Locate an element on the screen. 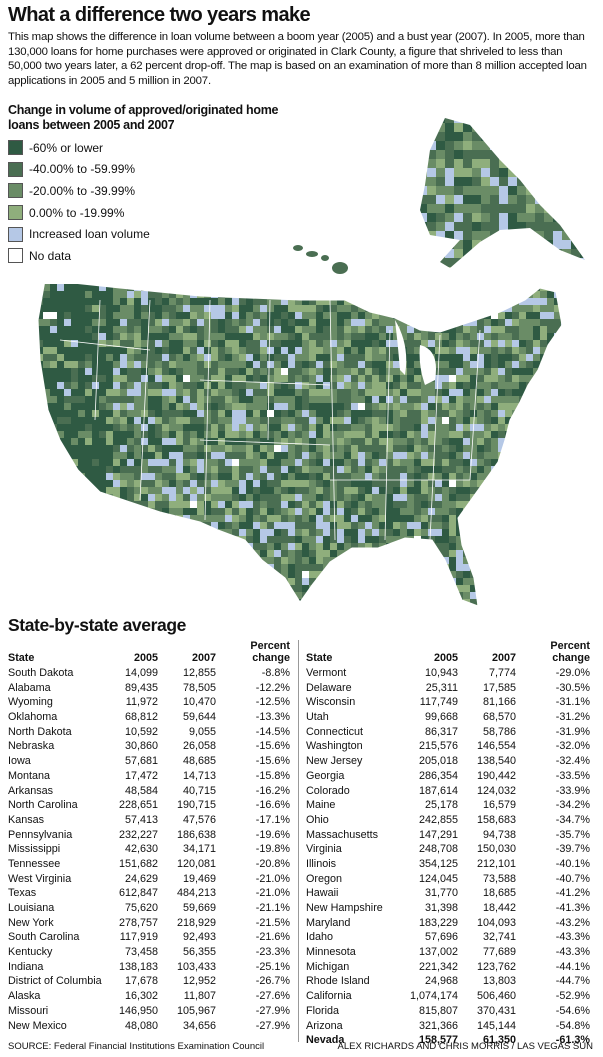  table-cell: Connecticut is located at coordinates (335, 731).